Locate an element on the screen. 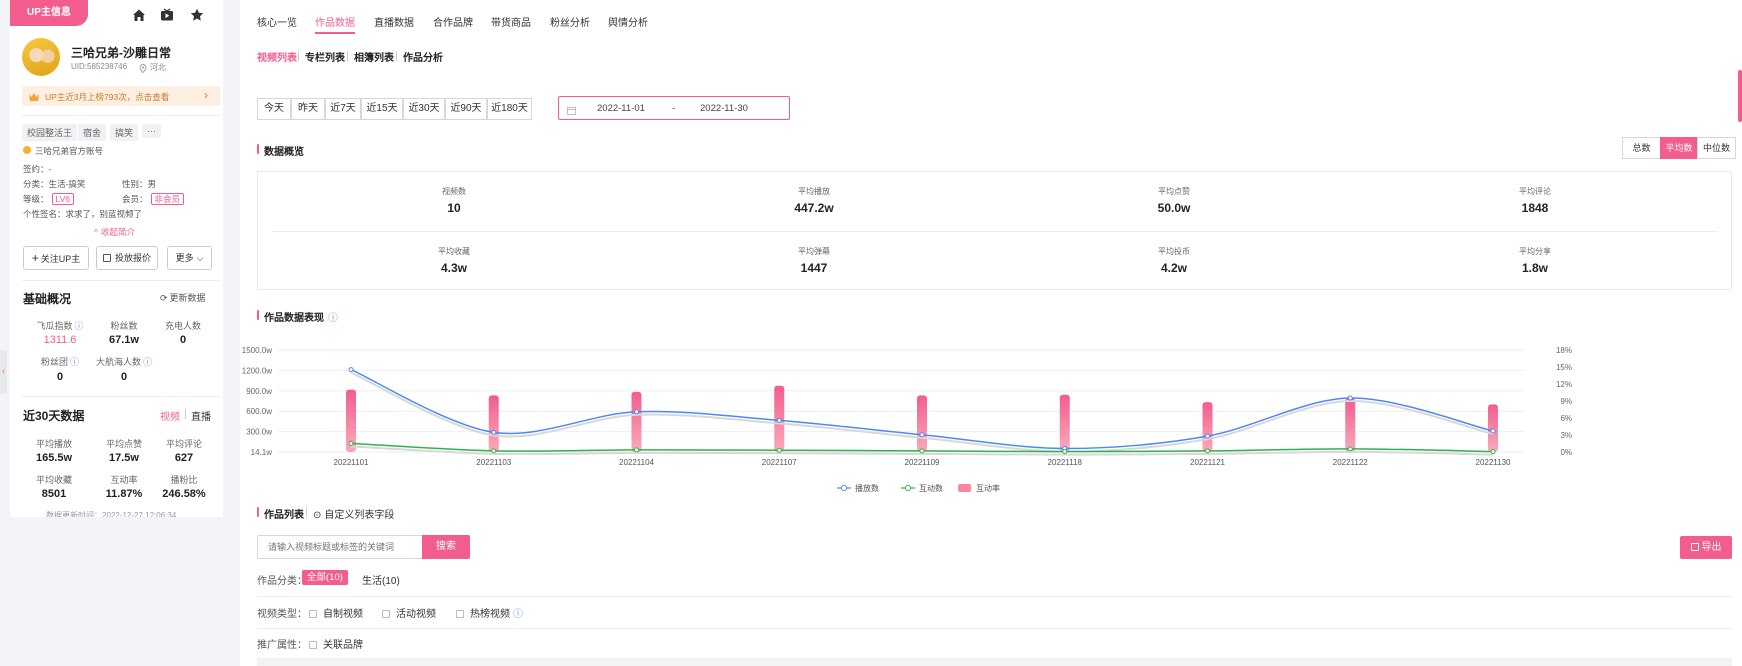 The height and width of the screenshot is (666, 1742). member-row: 会员： 非会员 is located at coordinates (153, 199).